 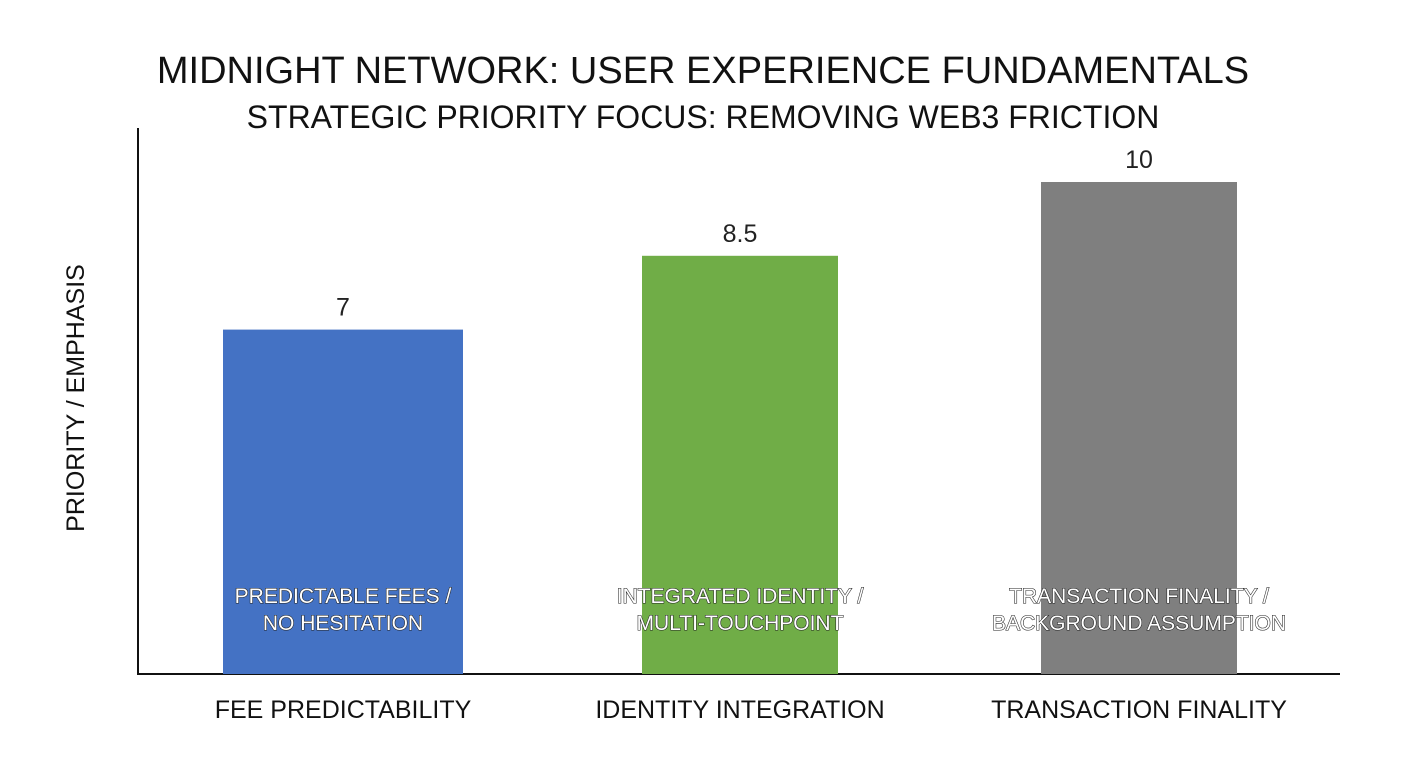 I want to click on bar-annotation-1-line-1: PREDICTABLE FEES /, so click(x=343, y=596).